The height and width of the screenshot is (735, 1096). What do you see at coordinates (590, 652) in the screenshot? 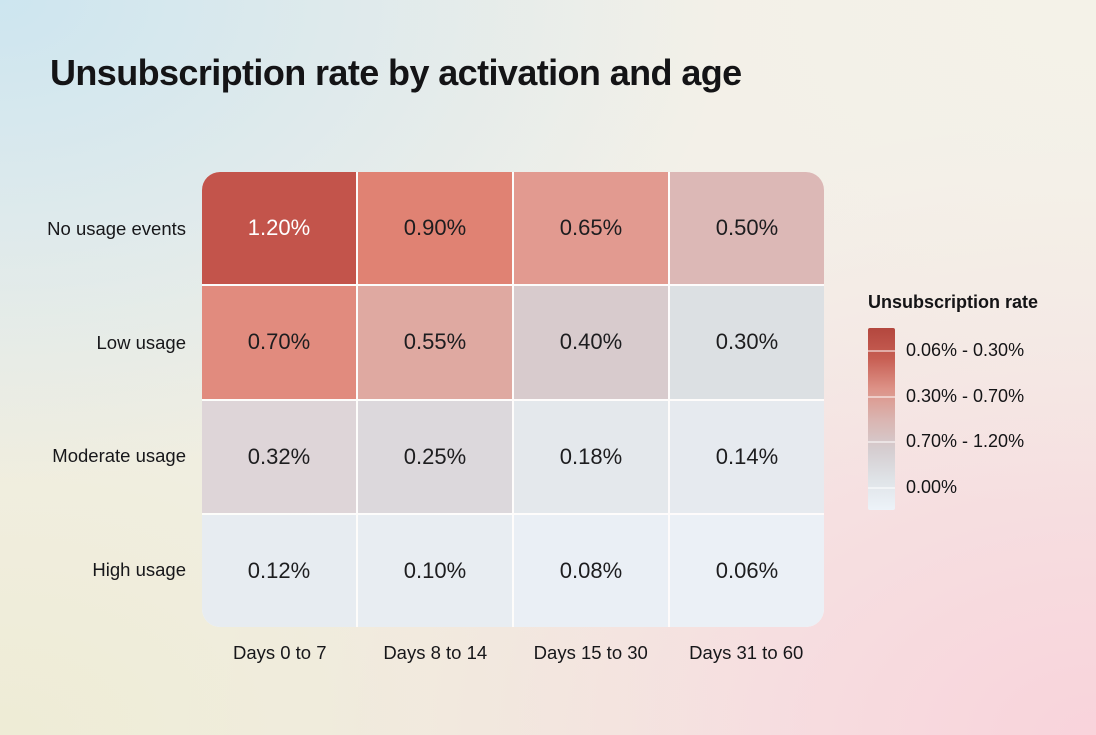
I see `col-label-days-15-30: Days 15 to 30` at bounding box center [590, 652].